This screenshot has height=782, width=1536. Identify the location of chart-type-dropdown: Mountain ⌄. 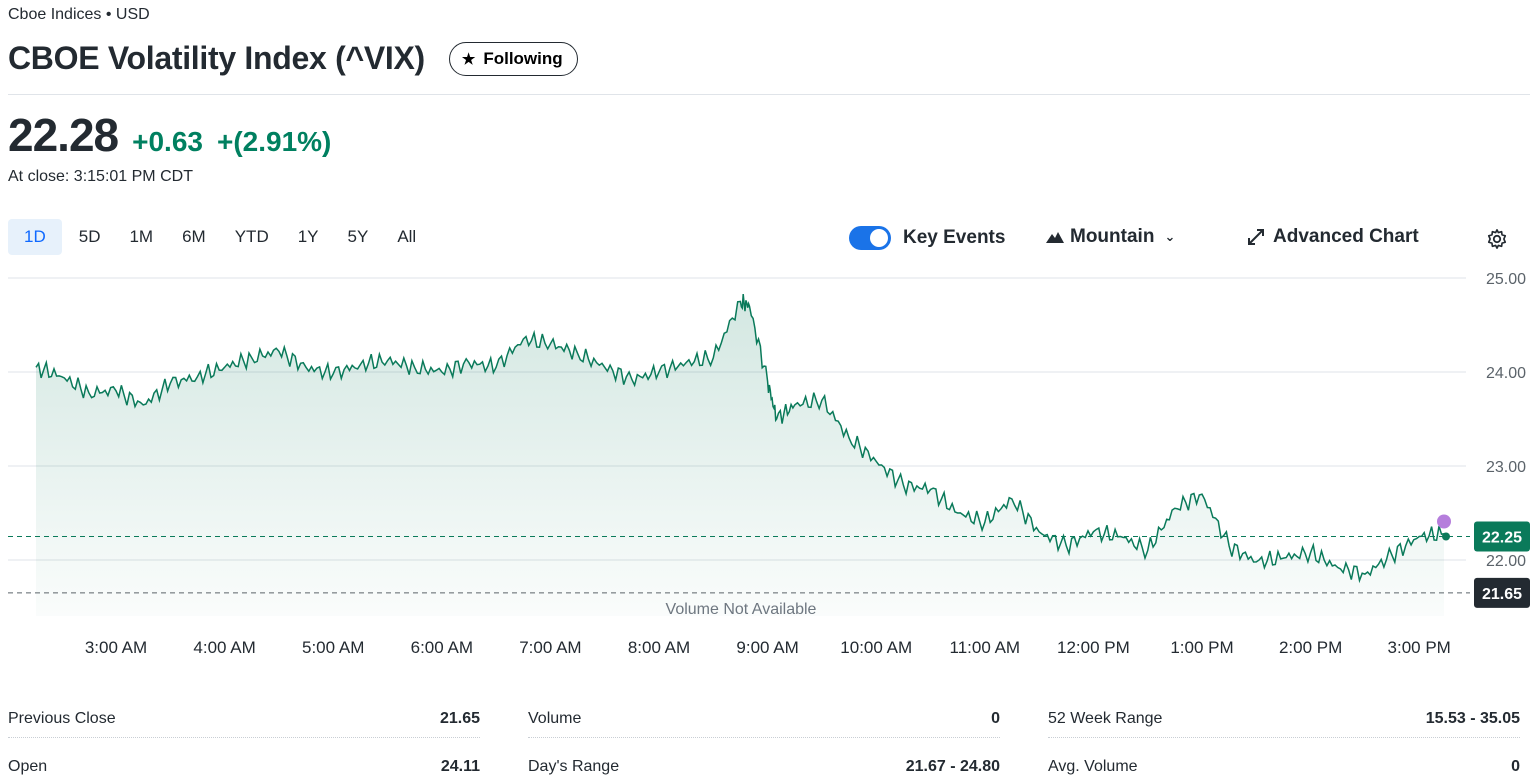
(1110, 237).